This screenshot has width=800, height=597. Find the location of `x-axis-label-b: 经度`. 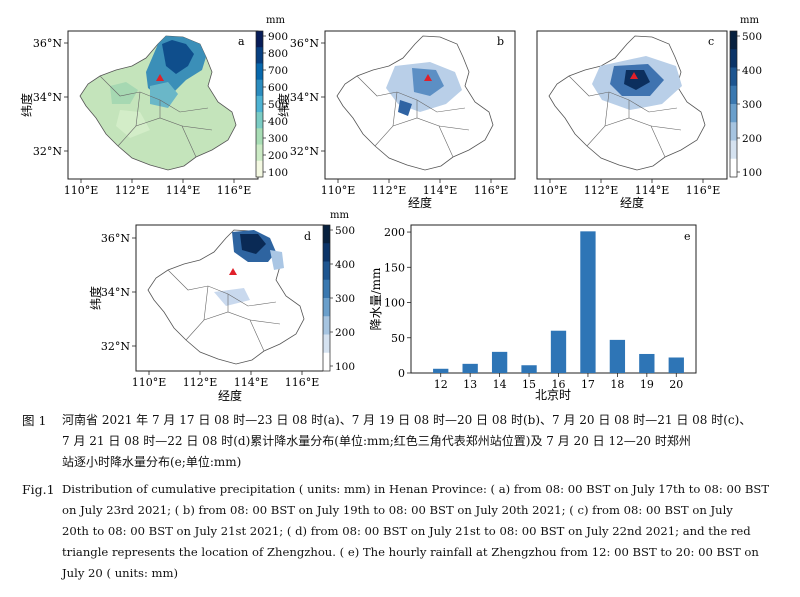

x-axis-label-b: 经度 is located at coordinates (420, 202).